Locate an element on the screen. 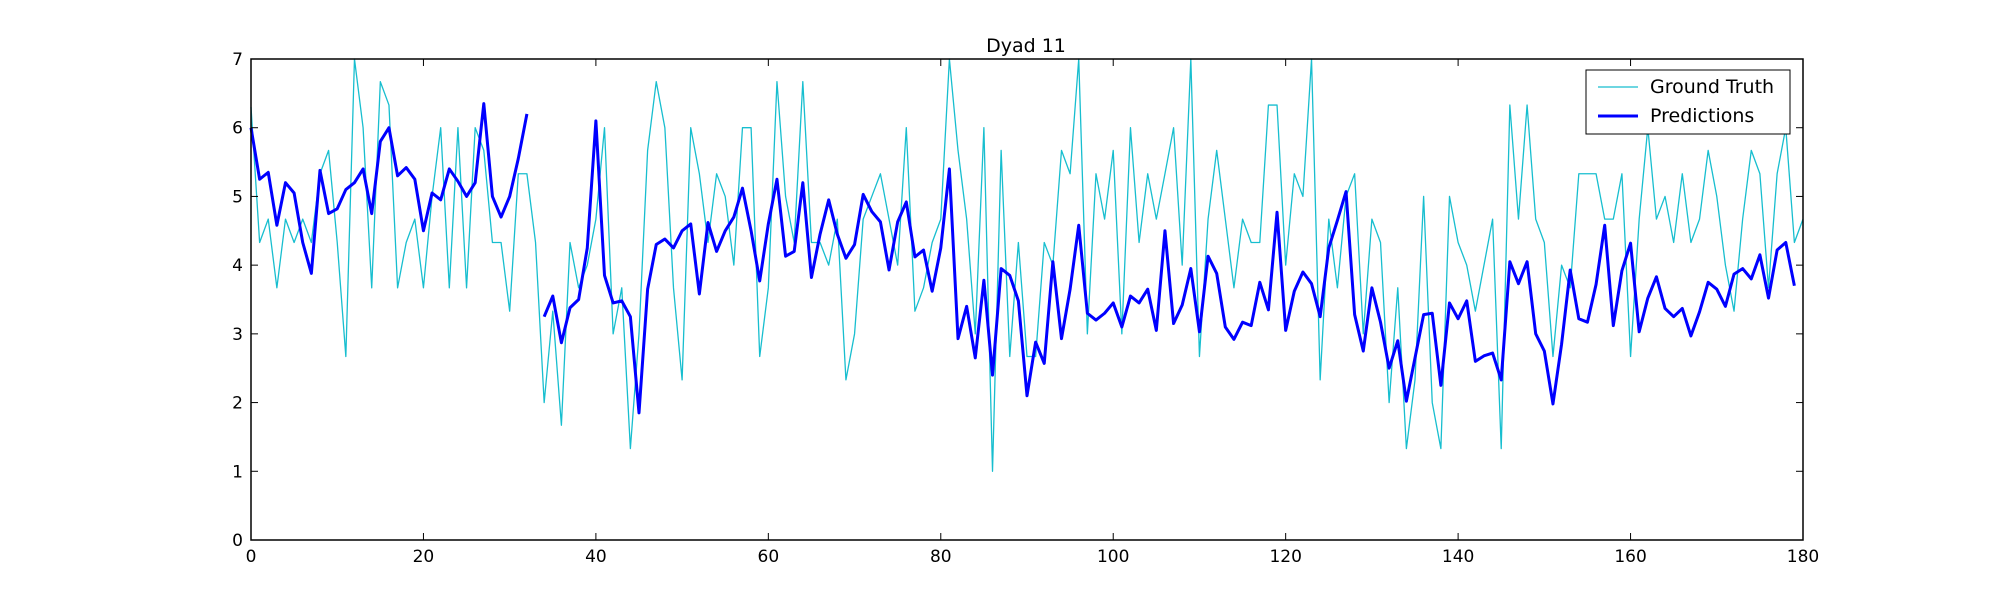 The height and width of the screenshot is (600, 2000). y-tick-label: 4 is located at coordinates (237, 266).